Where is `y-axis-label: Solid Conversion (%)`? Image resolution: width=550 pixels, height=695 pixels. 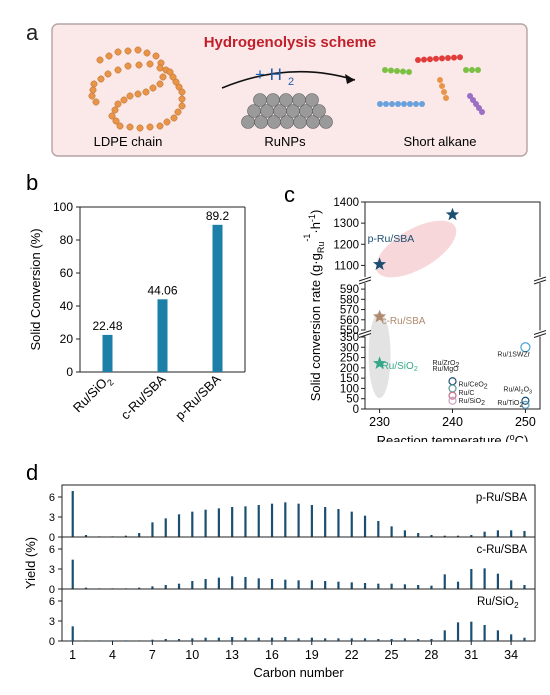
y-axis-label: Solid Conversion (%) is located at coordinates (35, 289).